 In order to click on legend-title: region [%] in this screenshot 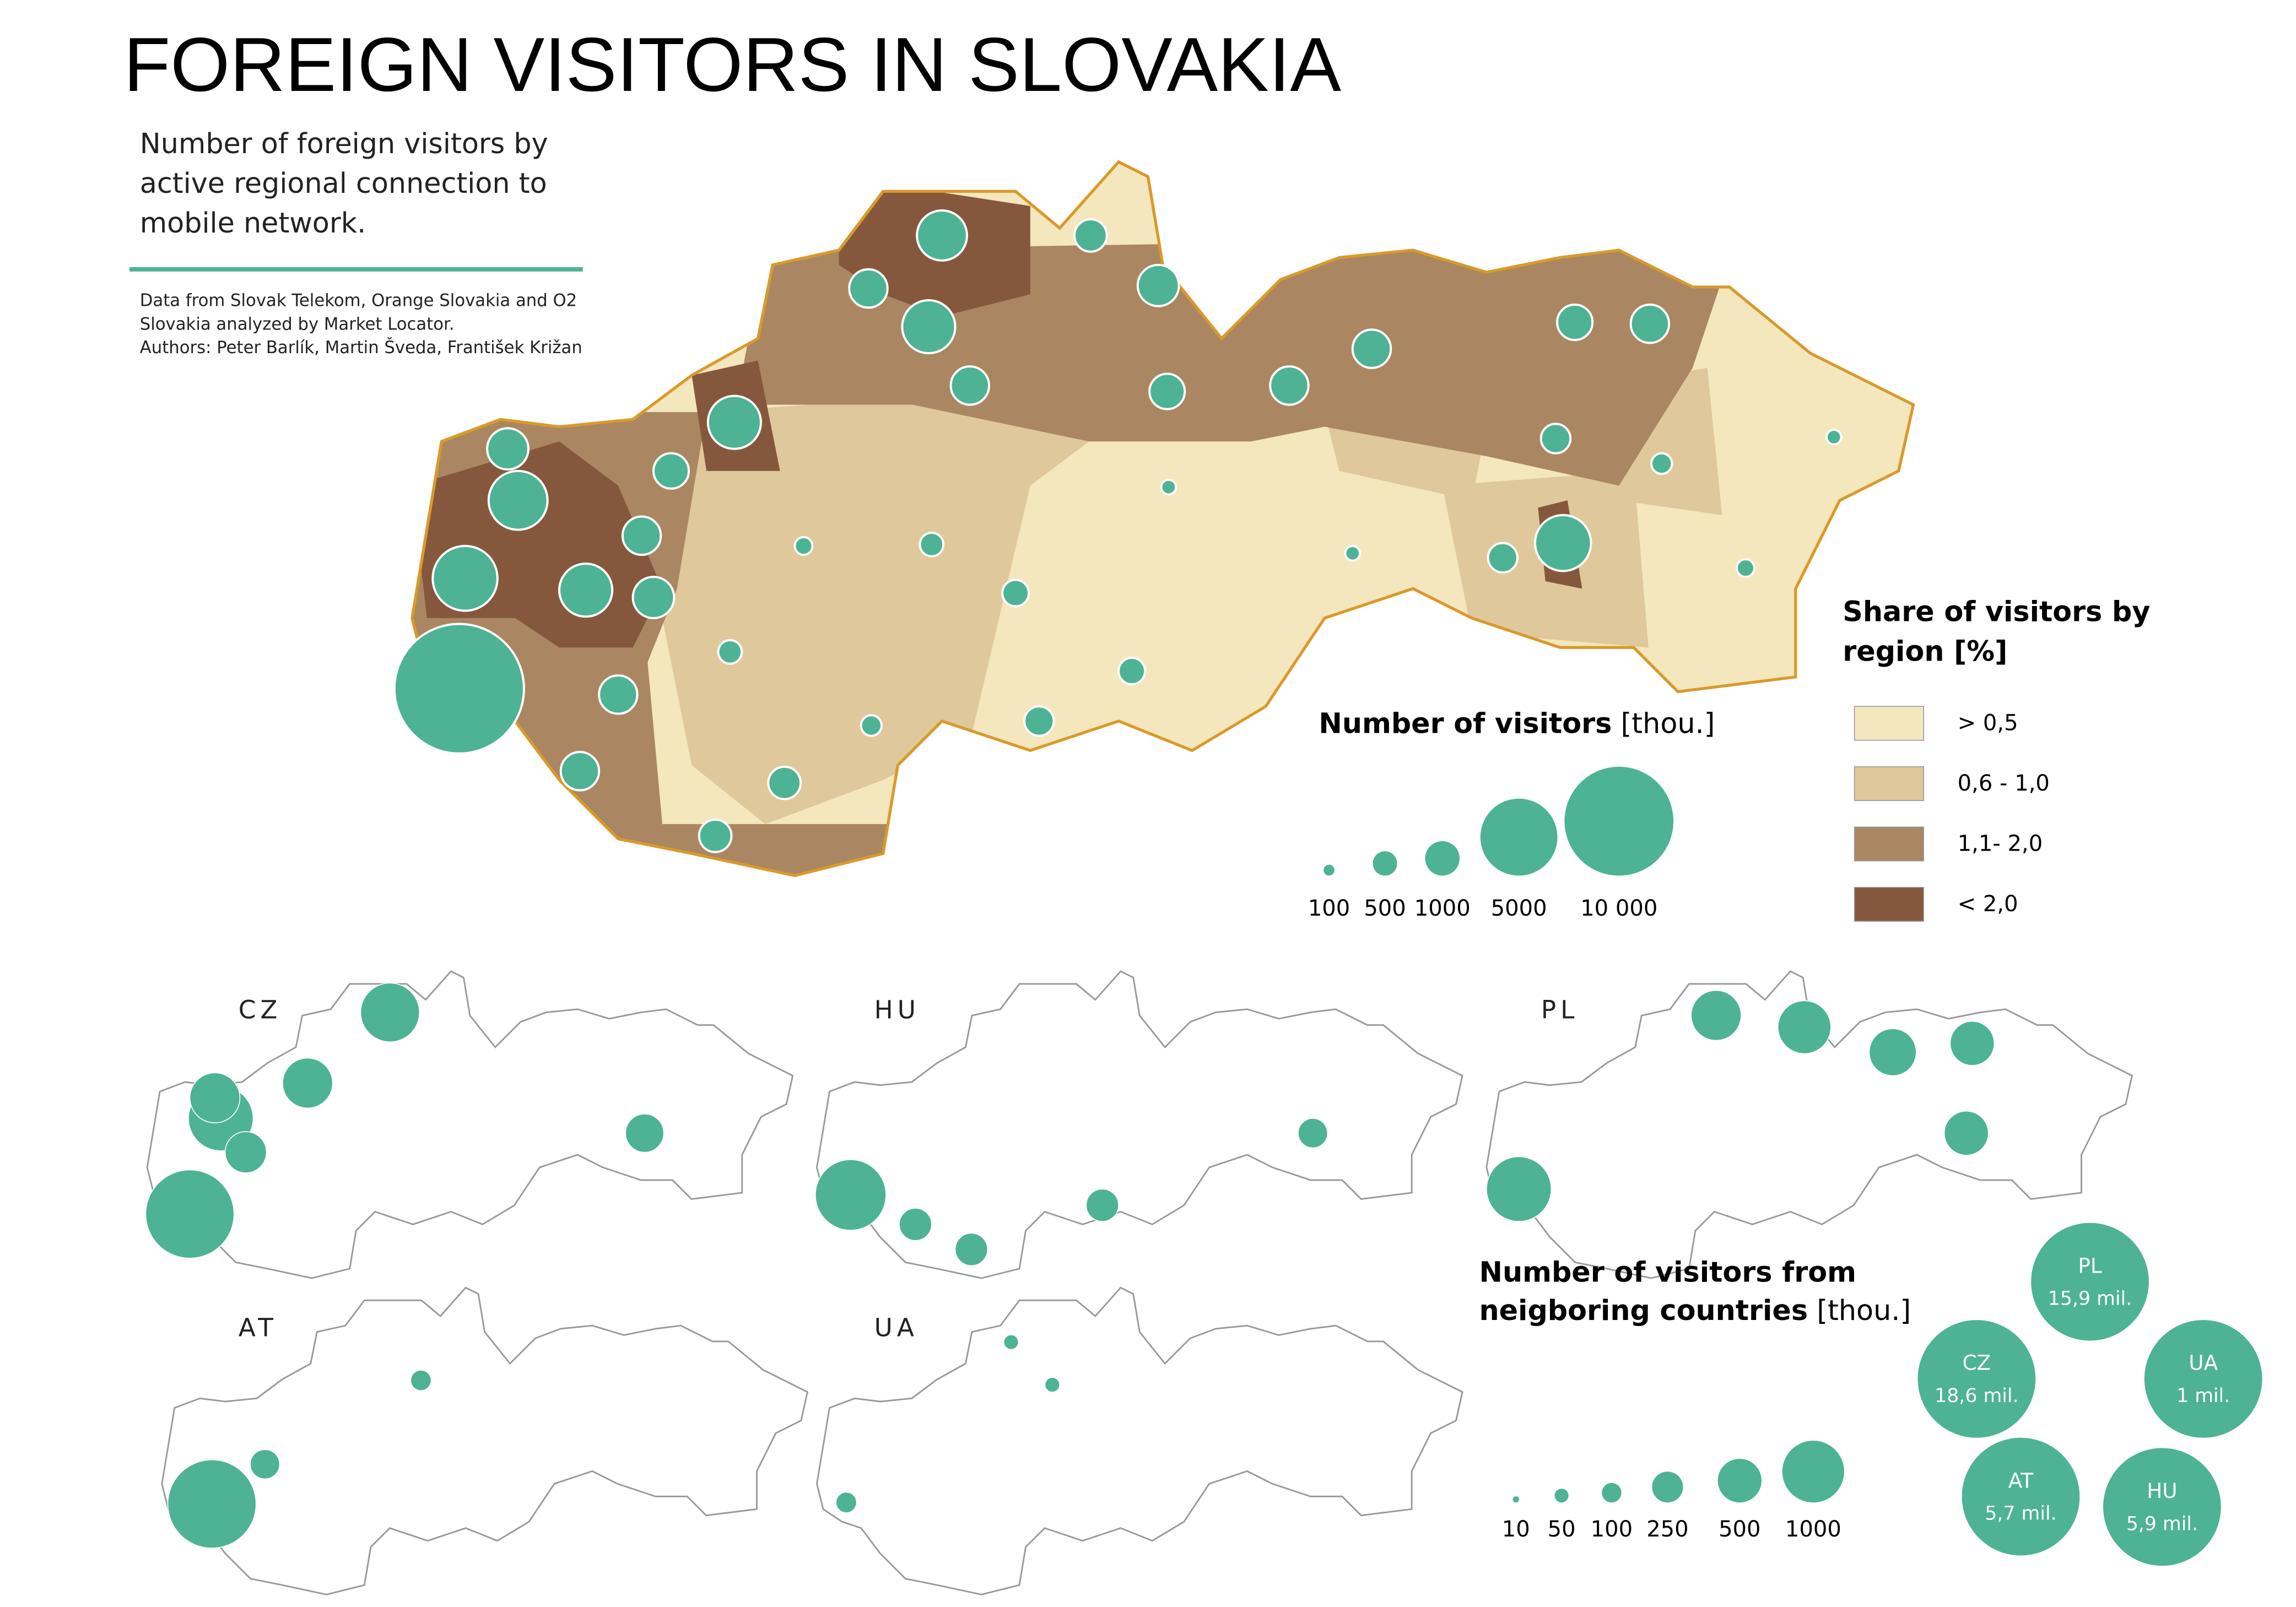, I will do `click(1925, 651)`.